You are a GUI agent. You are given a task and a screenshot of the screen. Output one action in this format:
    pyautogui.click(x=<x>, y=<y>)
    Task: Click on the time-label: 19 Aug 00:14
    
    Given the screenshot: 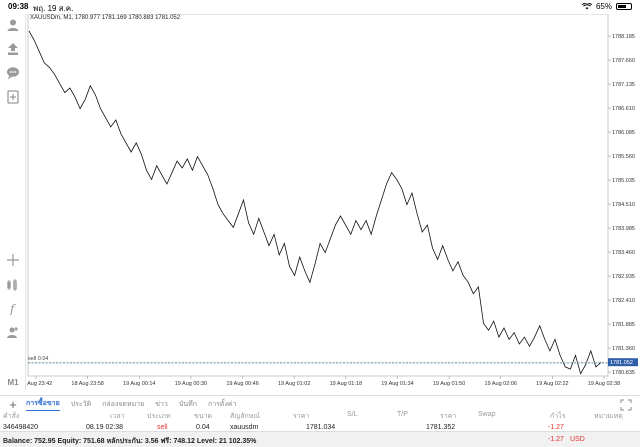 What is the action you would take?
    pyautogui.click(x=139, y=384)
    